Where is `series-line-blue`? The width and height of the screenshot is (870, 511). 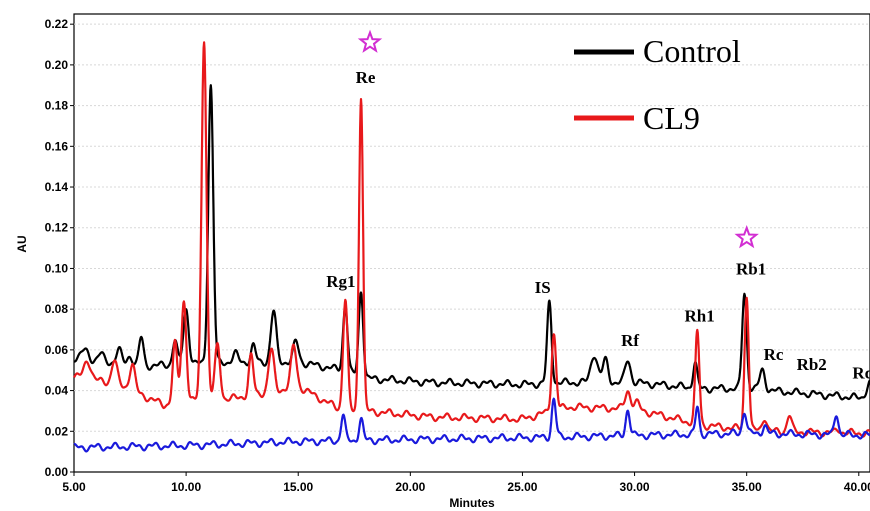
series-line-blue is located at coordinates (471, 425).